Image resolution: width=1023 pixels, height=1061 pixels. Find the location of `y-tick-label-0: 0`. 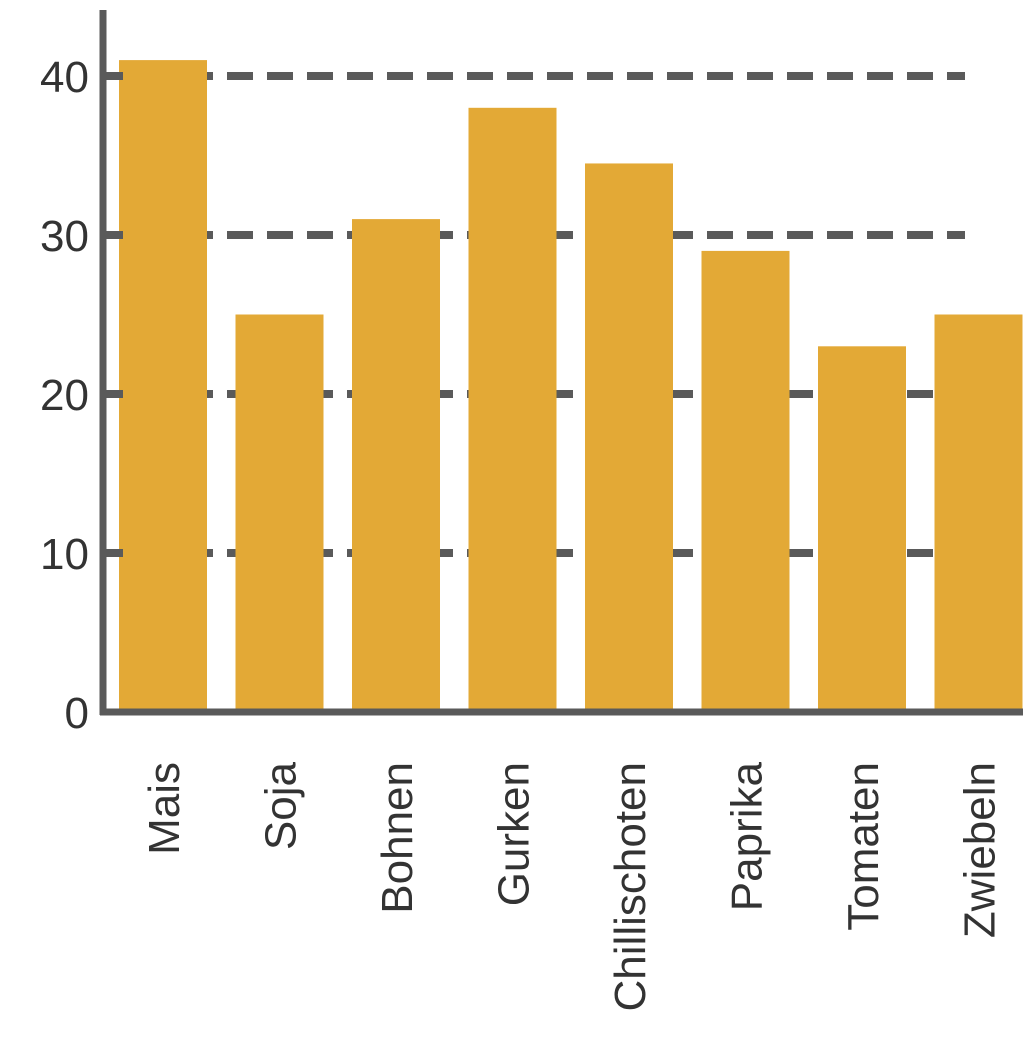

y-tick-label-0: 0 is located at coordinates (77, 713).